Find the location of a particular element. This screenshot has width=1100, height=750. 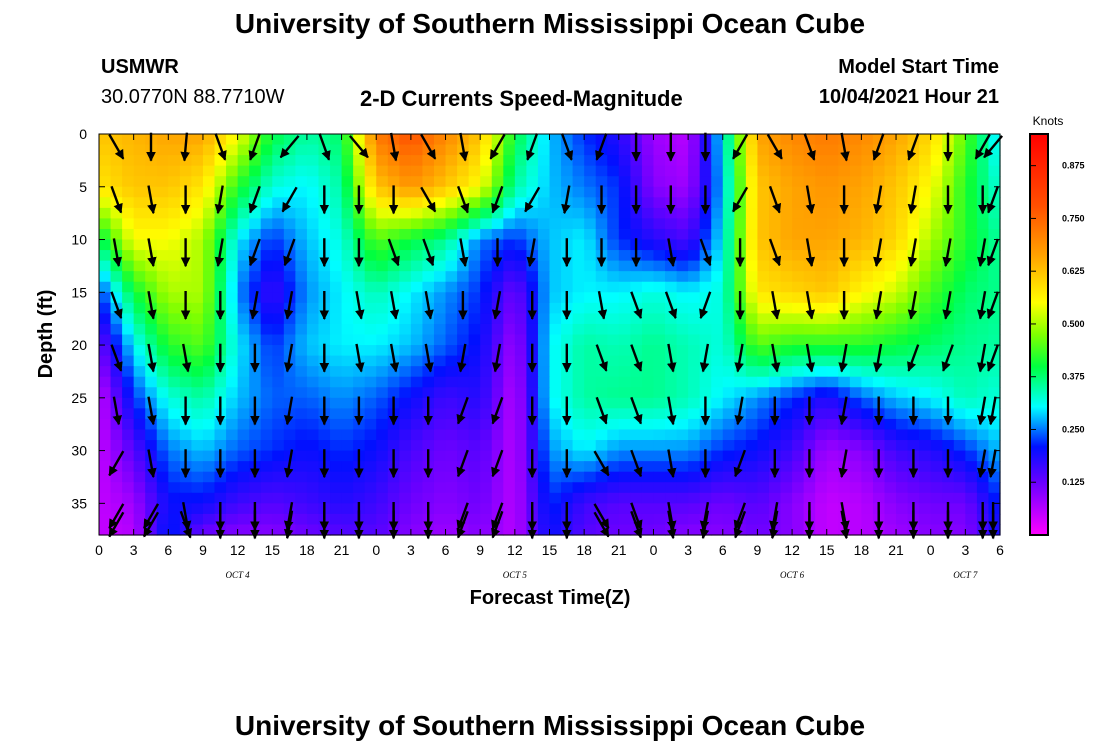

colorbar-tick-label: 0.500 is located at coordinates (1073, 324).